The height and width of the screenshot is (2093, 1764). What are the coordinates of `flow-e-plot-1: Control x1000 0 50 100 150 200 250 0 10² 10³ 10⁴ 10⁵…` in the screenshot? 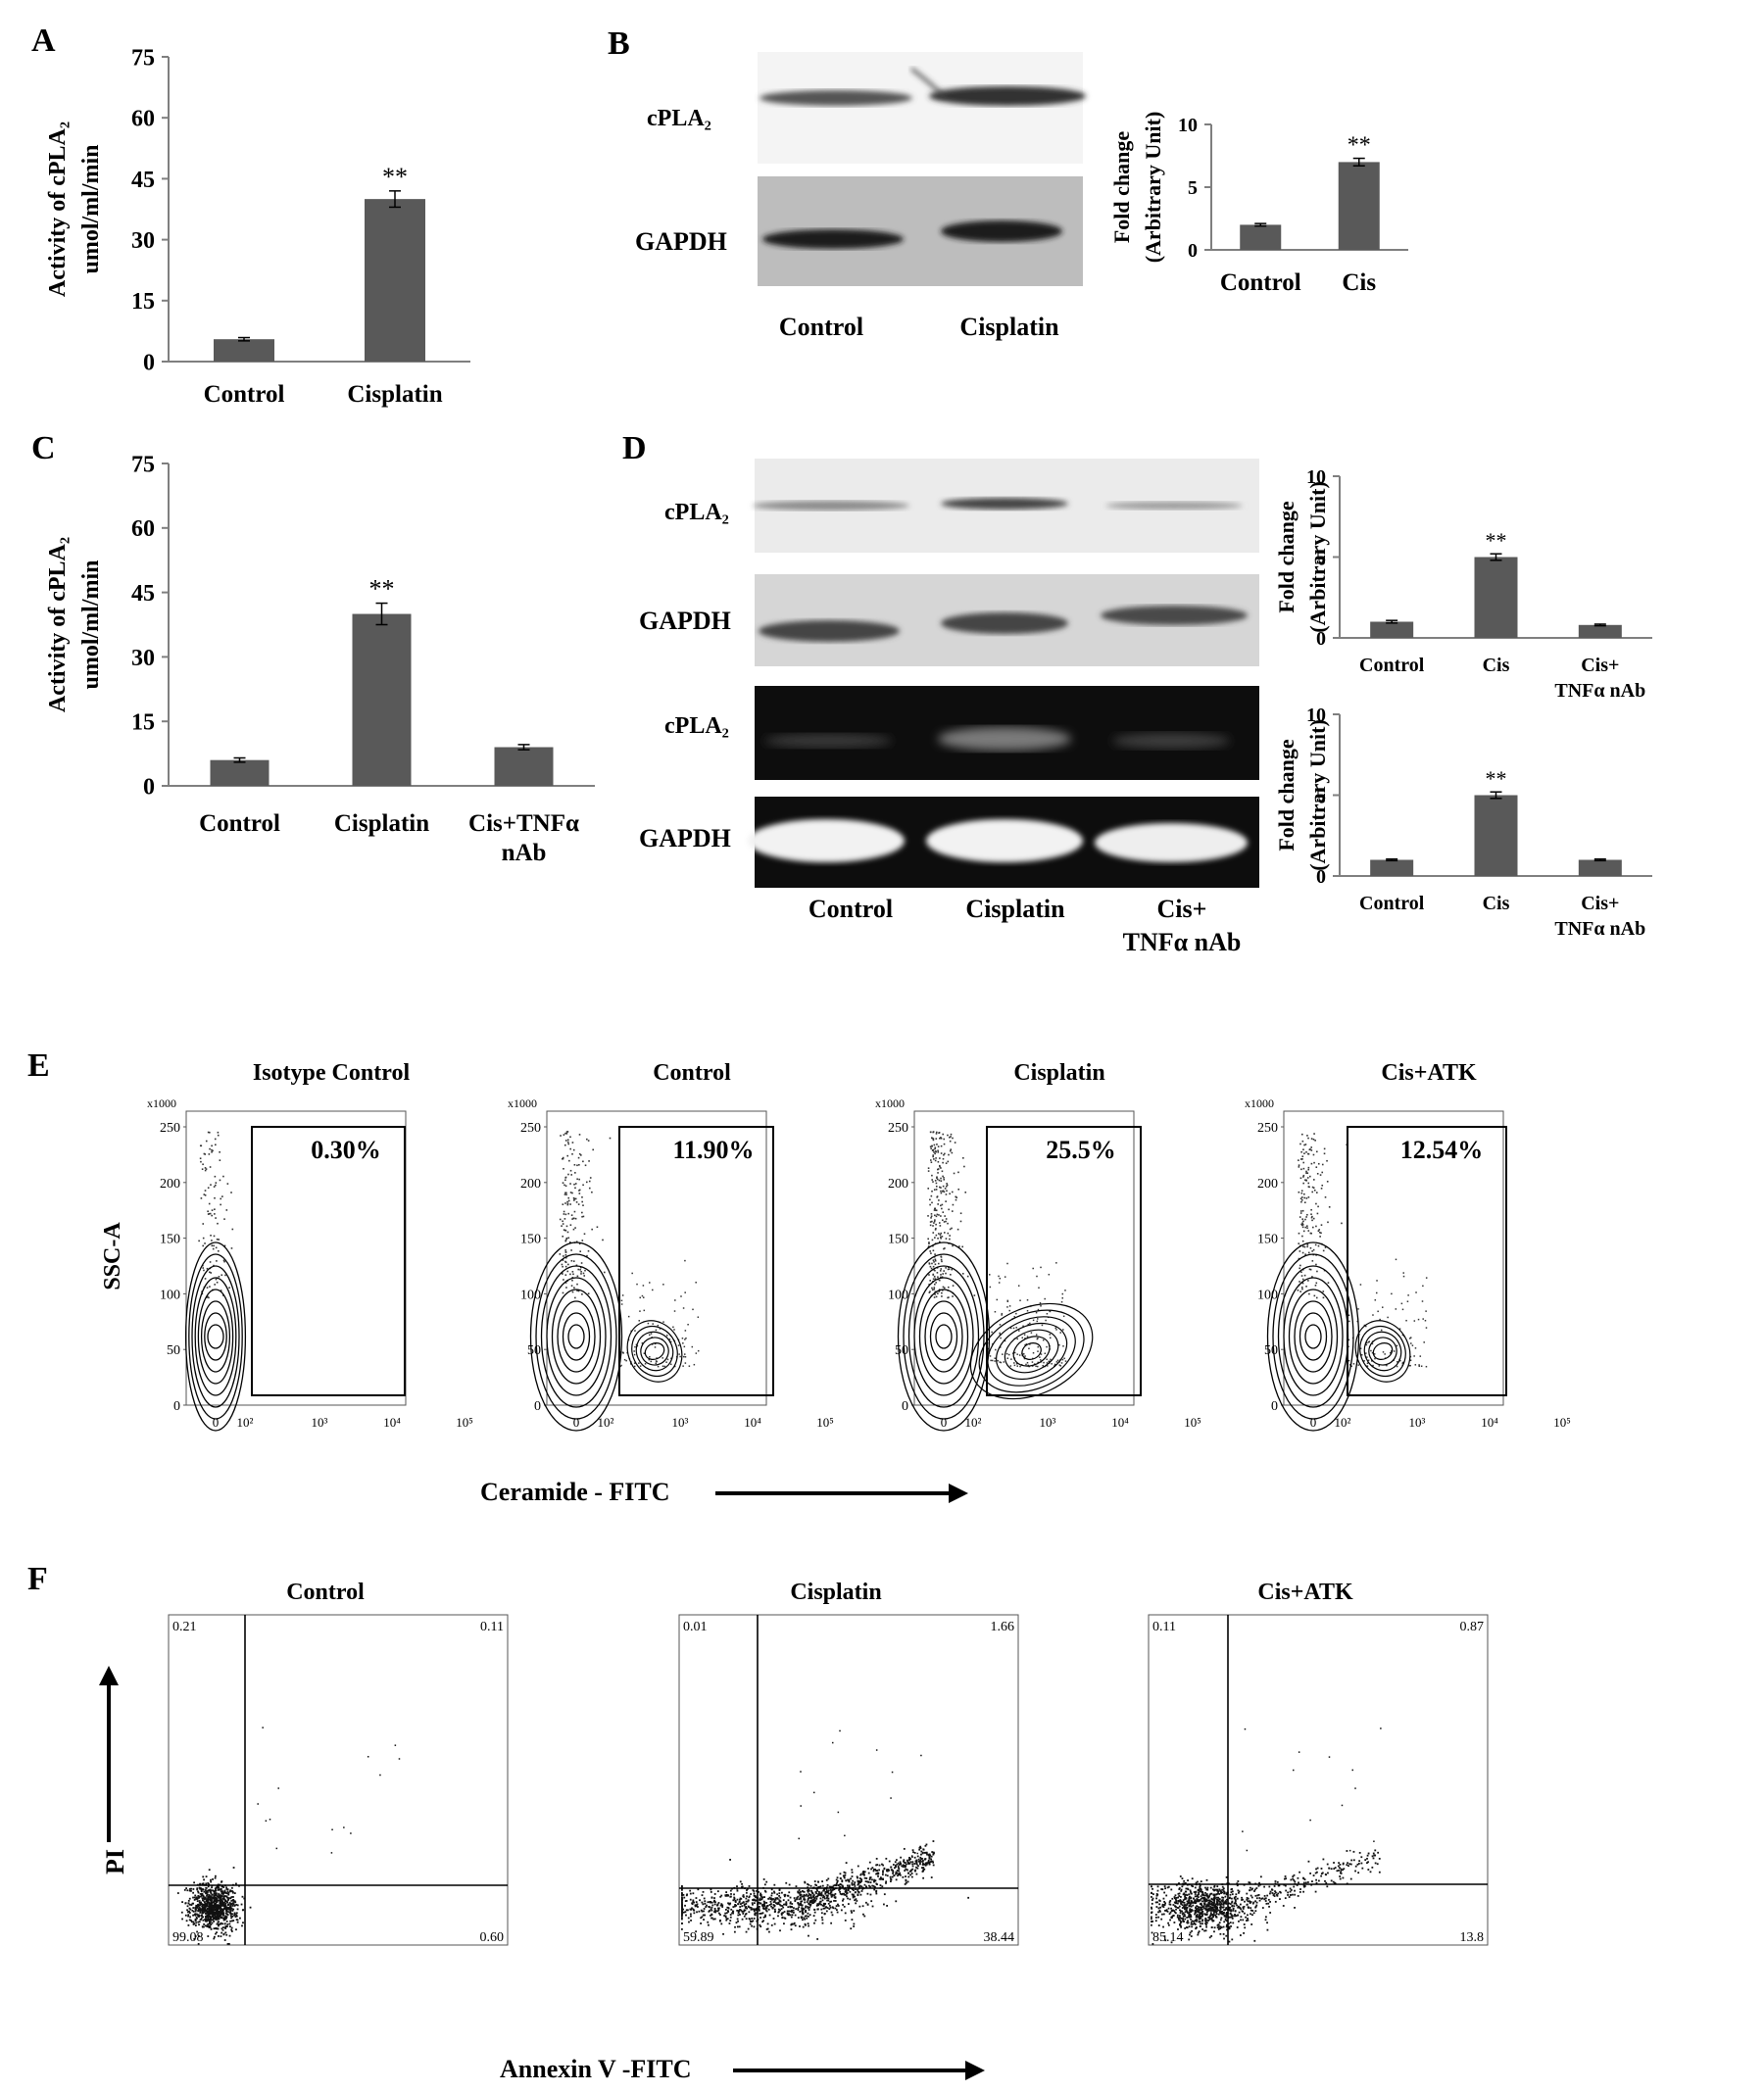 It's located at (671, 1246).